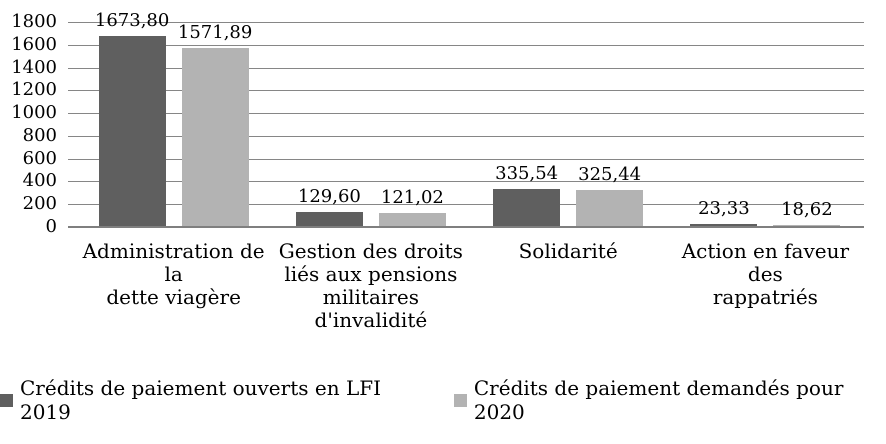 The height and width of the screenshot is (444, 886). What do you see at coordinates (807, 209) in the screenshot?
I see `data-label: 18,62` at bounding box center [807, 209].